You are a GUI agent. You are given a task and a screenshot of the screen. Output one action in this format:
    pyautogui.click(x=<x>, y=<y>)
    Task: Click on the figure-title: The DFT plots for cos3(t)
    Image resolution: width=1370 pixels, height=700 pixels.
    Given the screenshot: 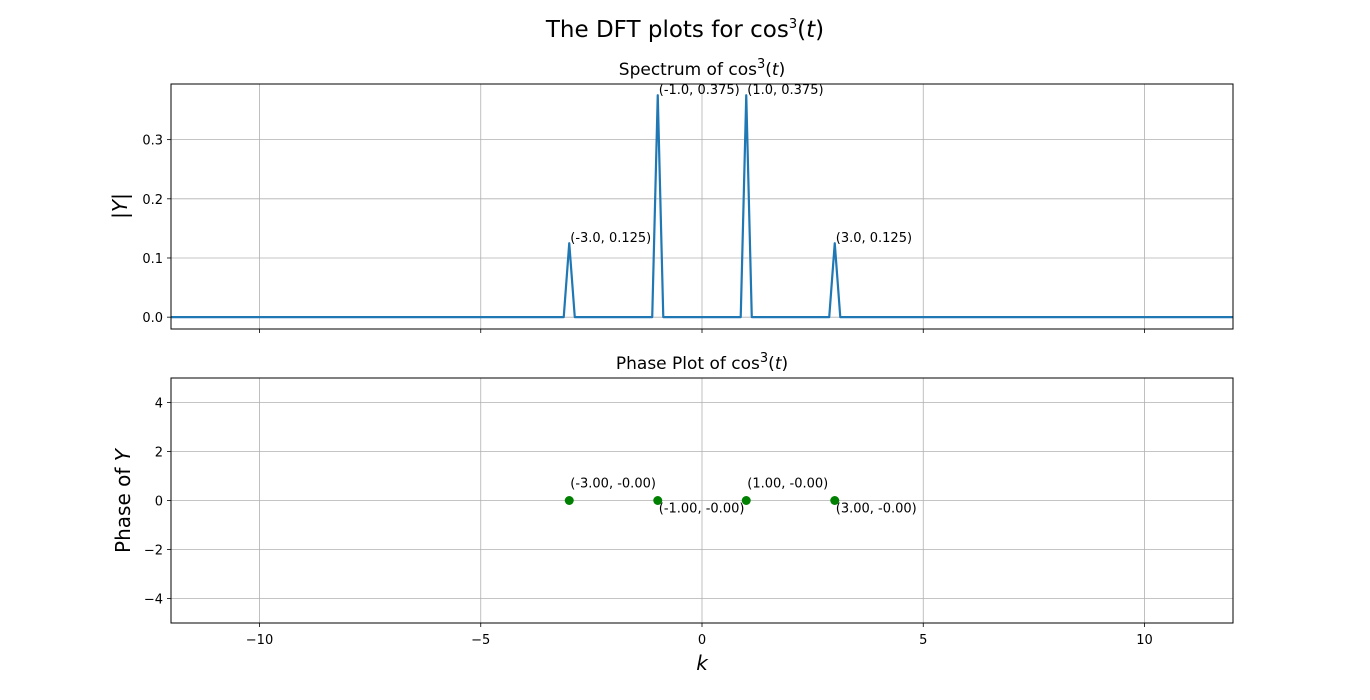 What is the action you would take?
    pyautogui.click(x=684, y=30)
    